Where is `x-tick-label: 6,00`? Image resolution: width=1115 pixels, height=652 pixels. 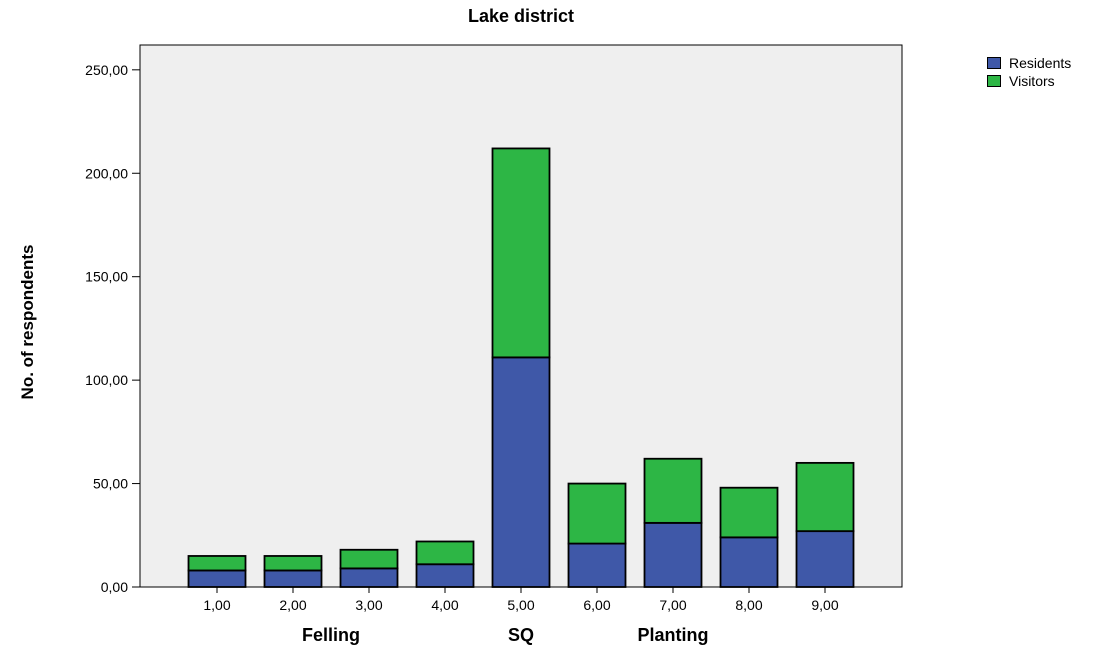 x-tick-label: 6,00 is located at coordinates (596, 605).